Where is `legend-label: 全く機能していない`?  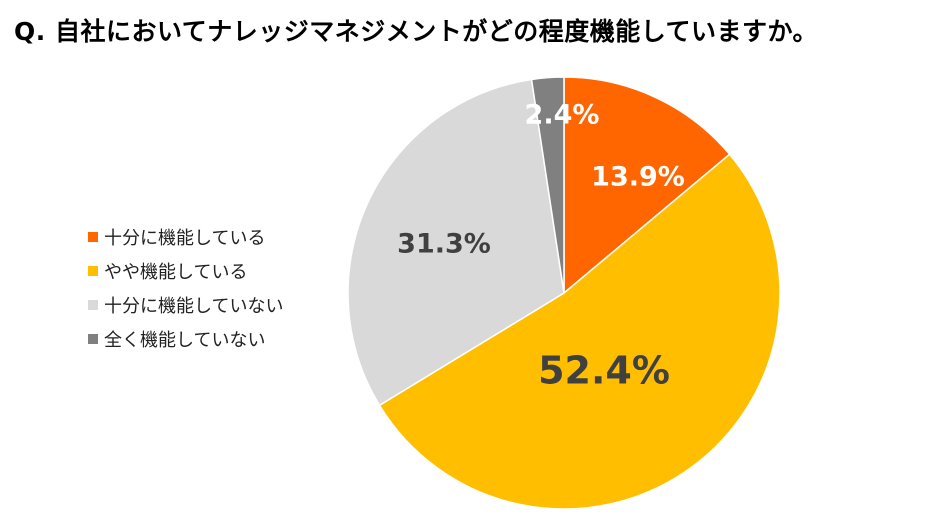
legend-label: 全く機能していない is located at coordinates (185, 340).